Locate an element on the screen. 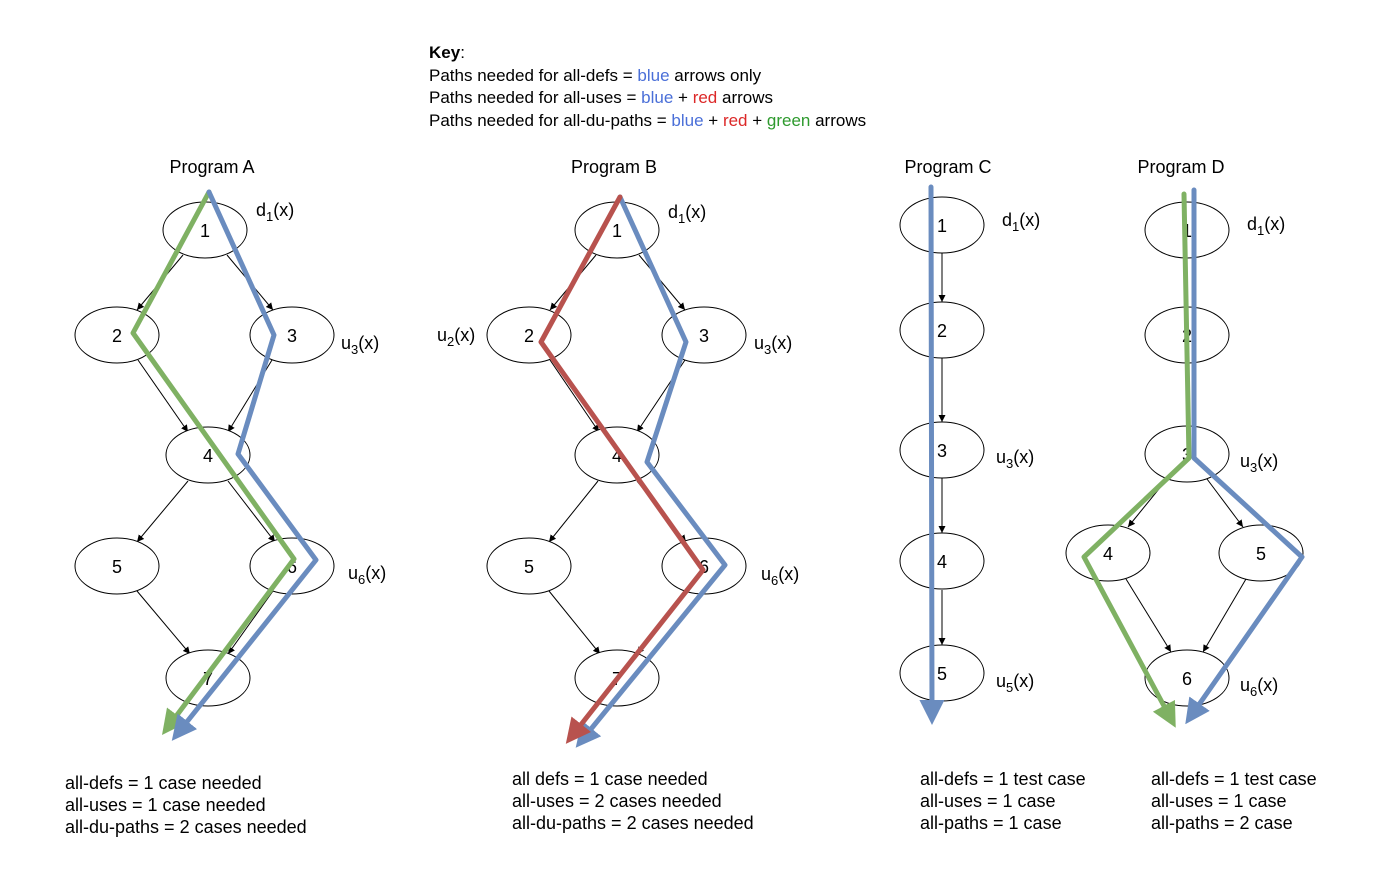  node: 1 is located at coordinates (942, 225).